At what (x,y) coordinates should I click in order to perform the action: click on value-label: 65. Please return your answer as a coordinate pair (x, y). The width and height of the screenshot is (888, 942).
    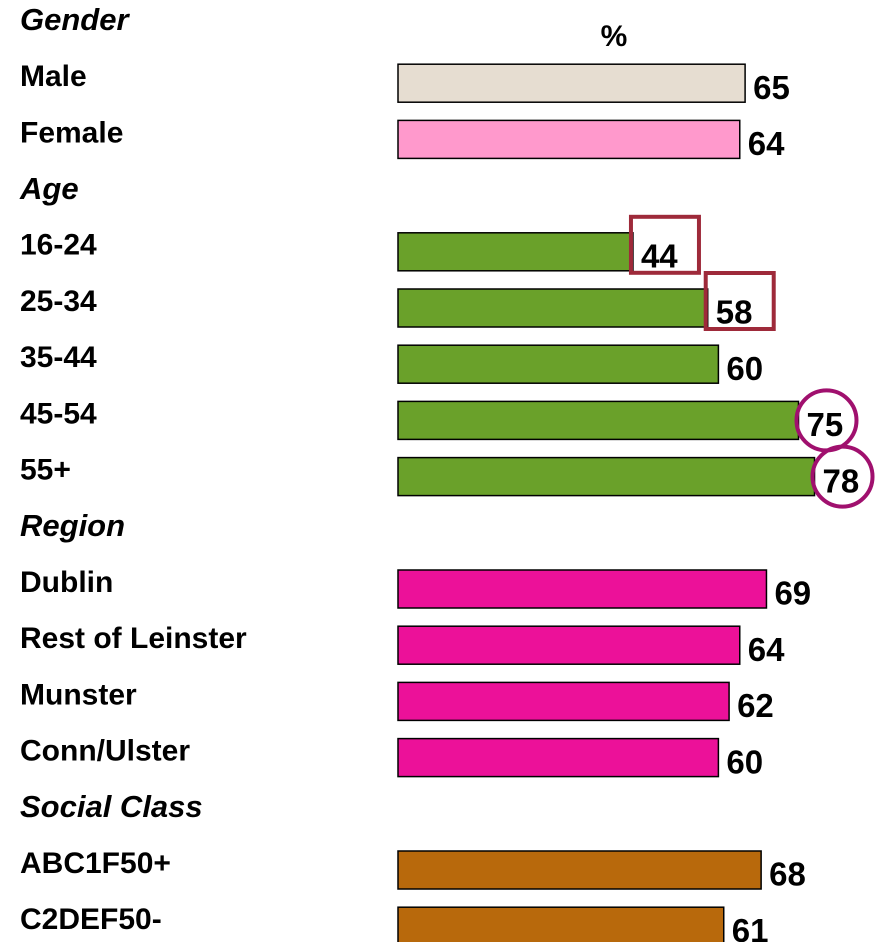
    Looking at the image, I should click on (771, 87).